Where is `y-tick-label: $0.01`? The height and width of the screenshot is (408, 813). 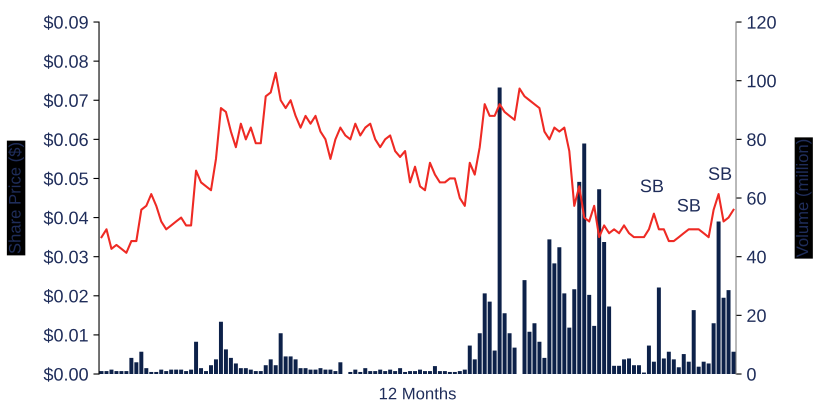
y-tick-label: $0.01 is located at coordinates (66, 335).